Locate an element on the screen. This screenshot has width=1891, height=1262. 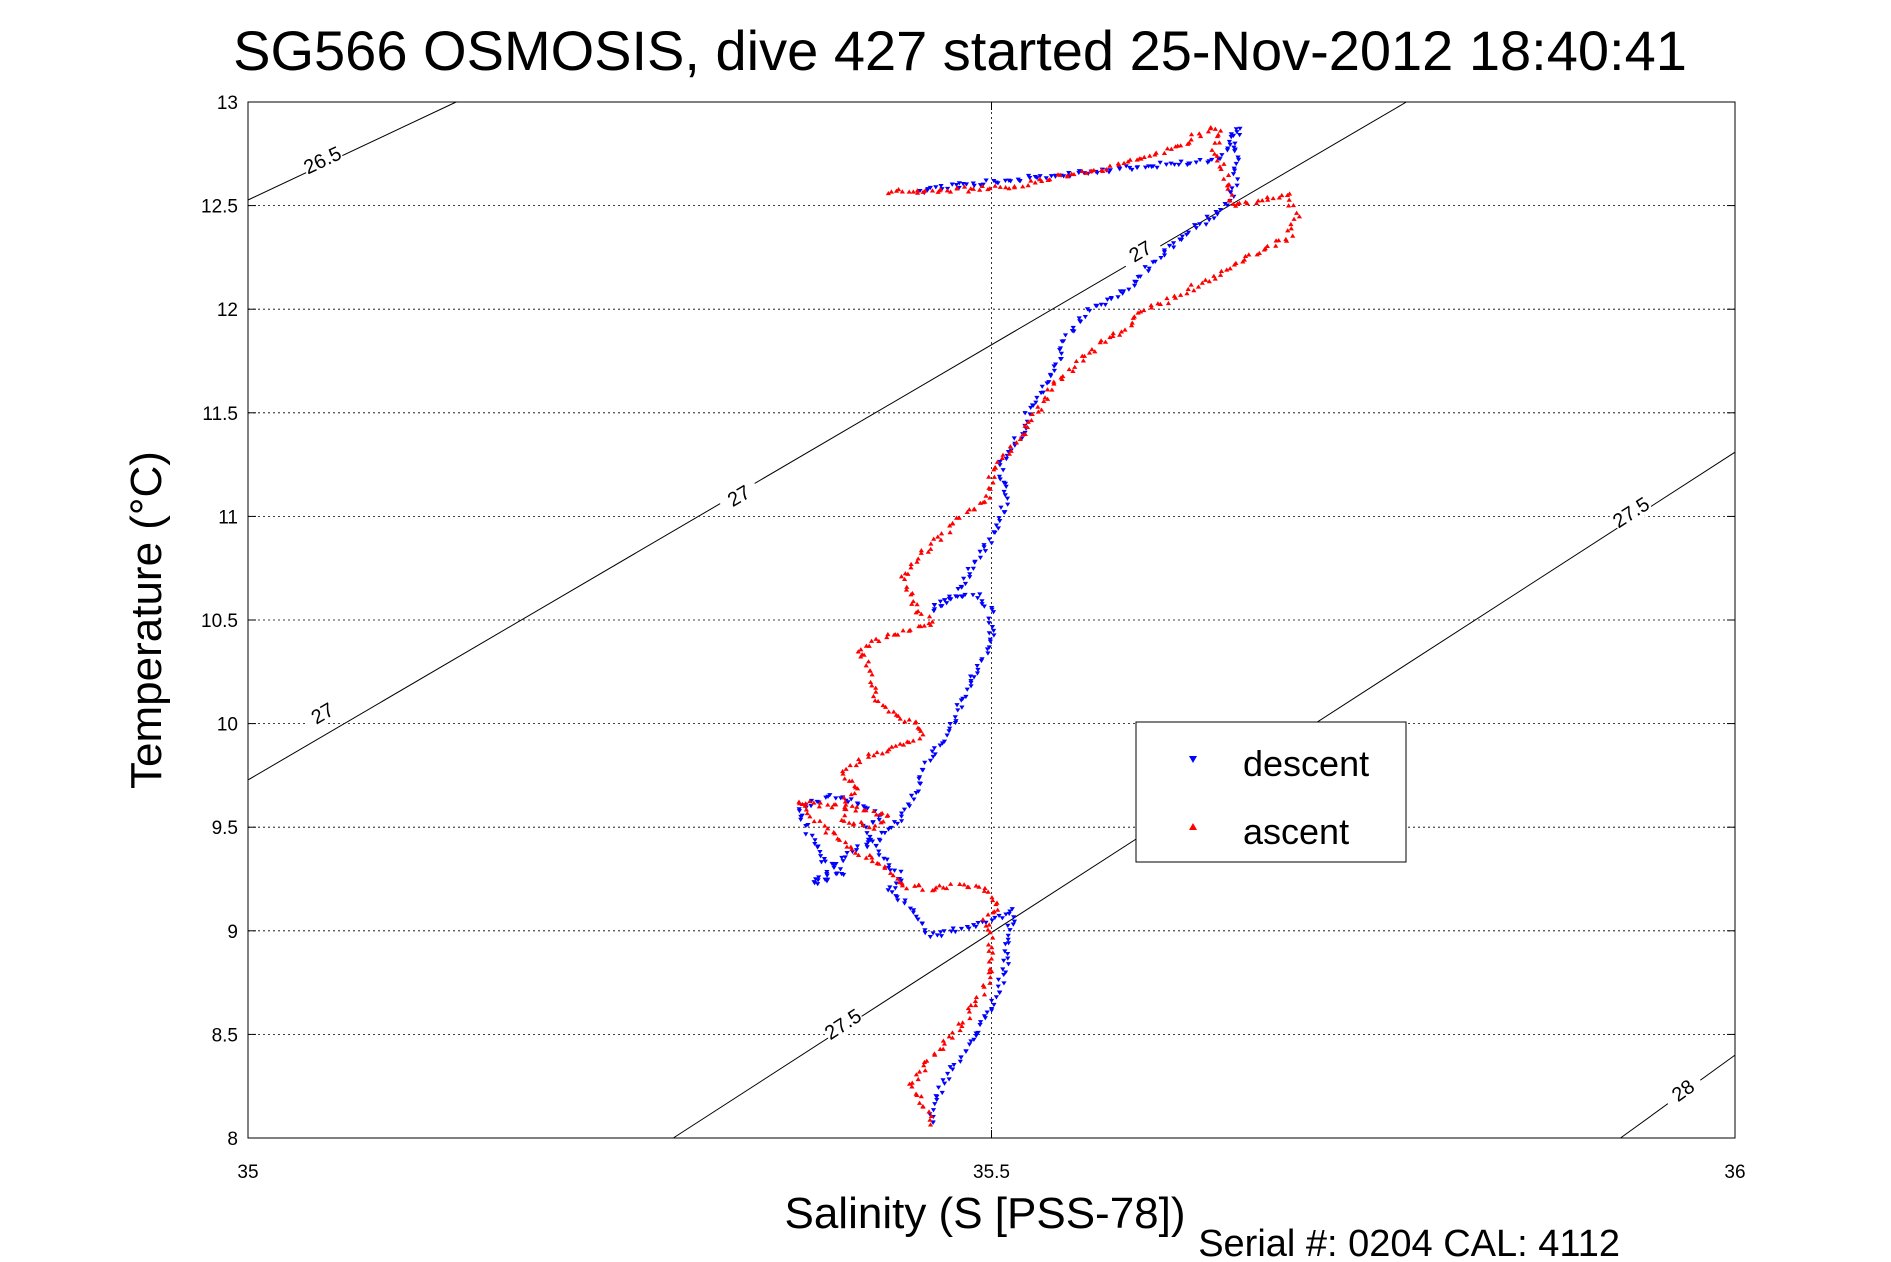
legend-box is located at coordinates (1271, 792).